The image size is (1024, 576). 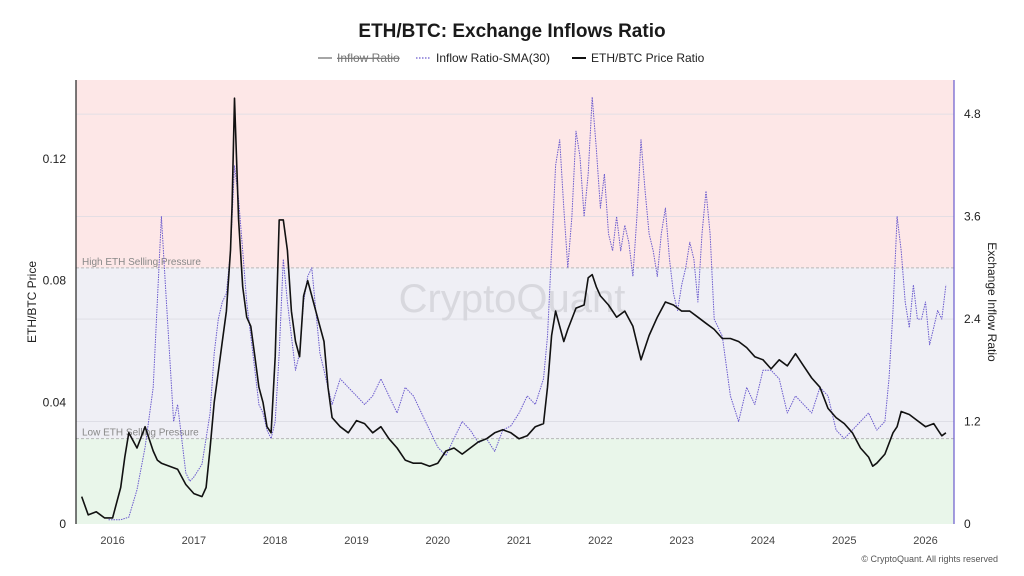 What do you see at coordinates (972, 217) in the screenshot?
I see `right-tick-label: 3.6` at bounding box center [972, 217].